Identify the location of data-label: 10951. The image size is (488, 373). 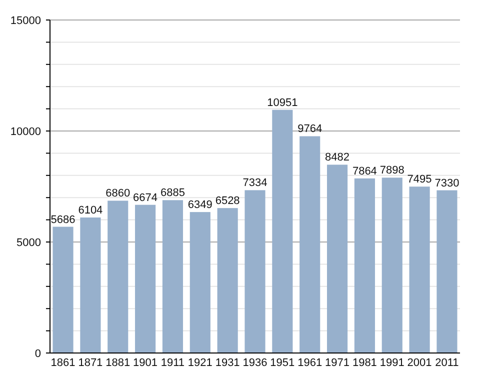
(282, 102).